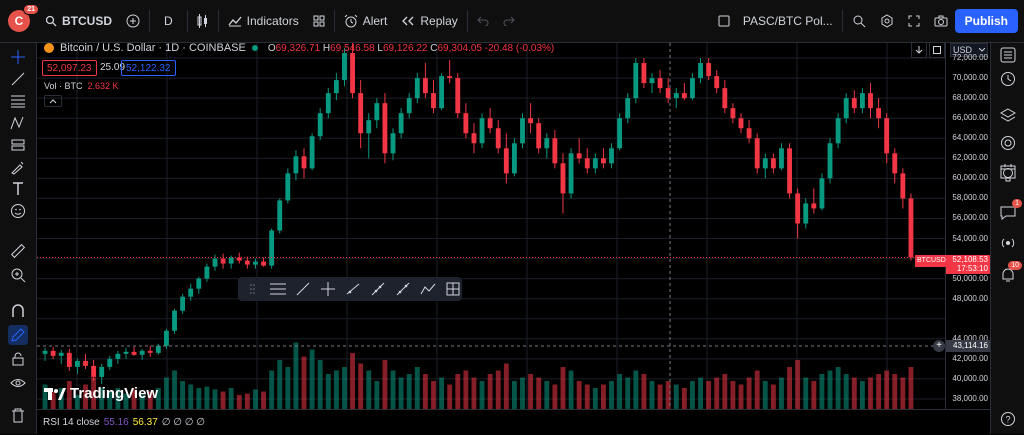 This screenshot has width=1024, height=435. I want to click on crosshair-tool, so click(18, 57).